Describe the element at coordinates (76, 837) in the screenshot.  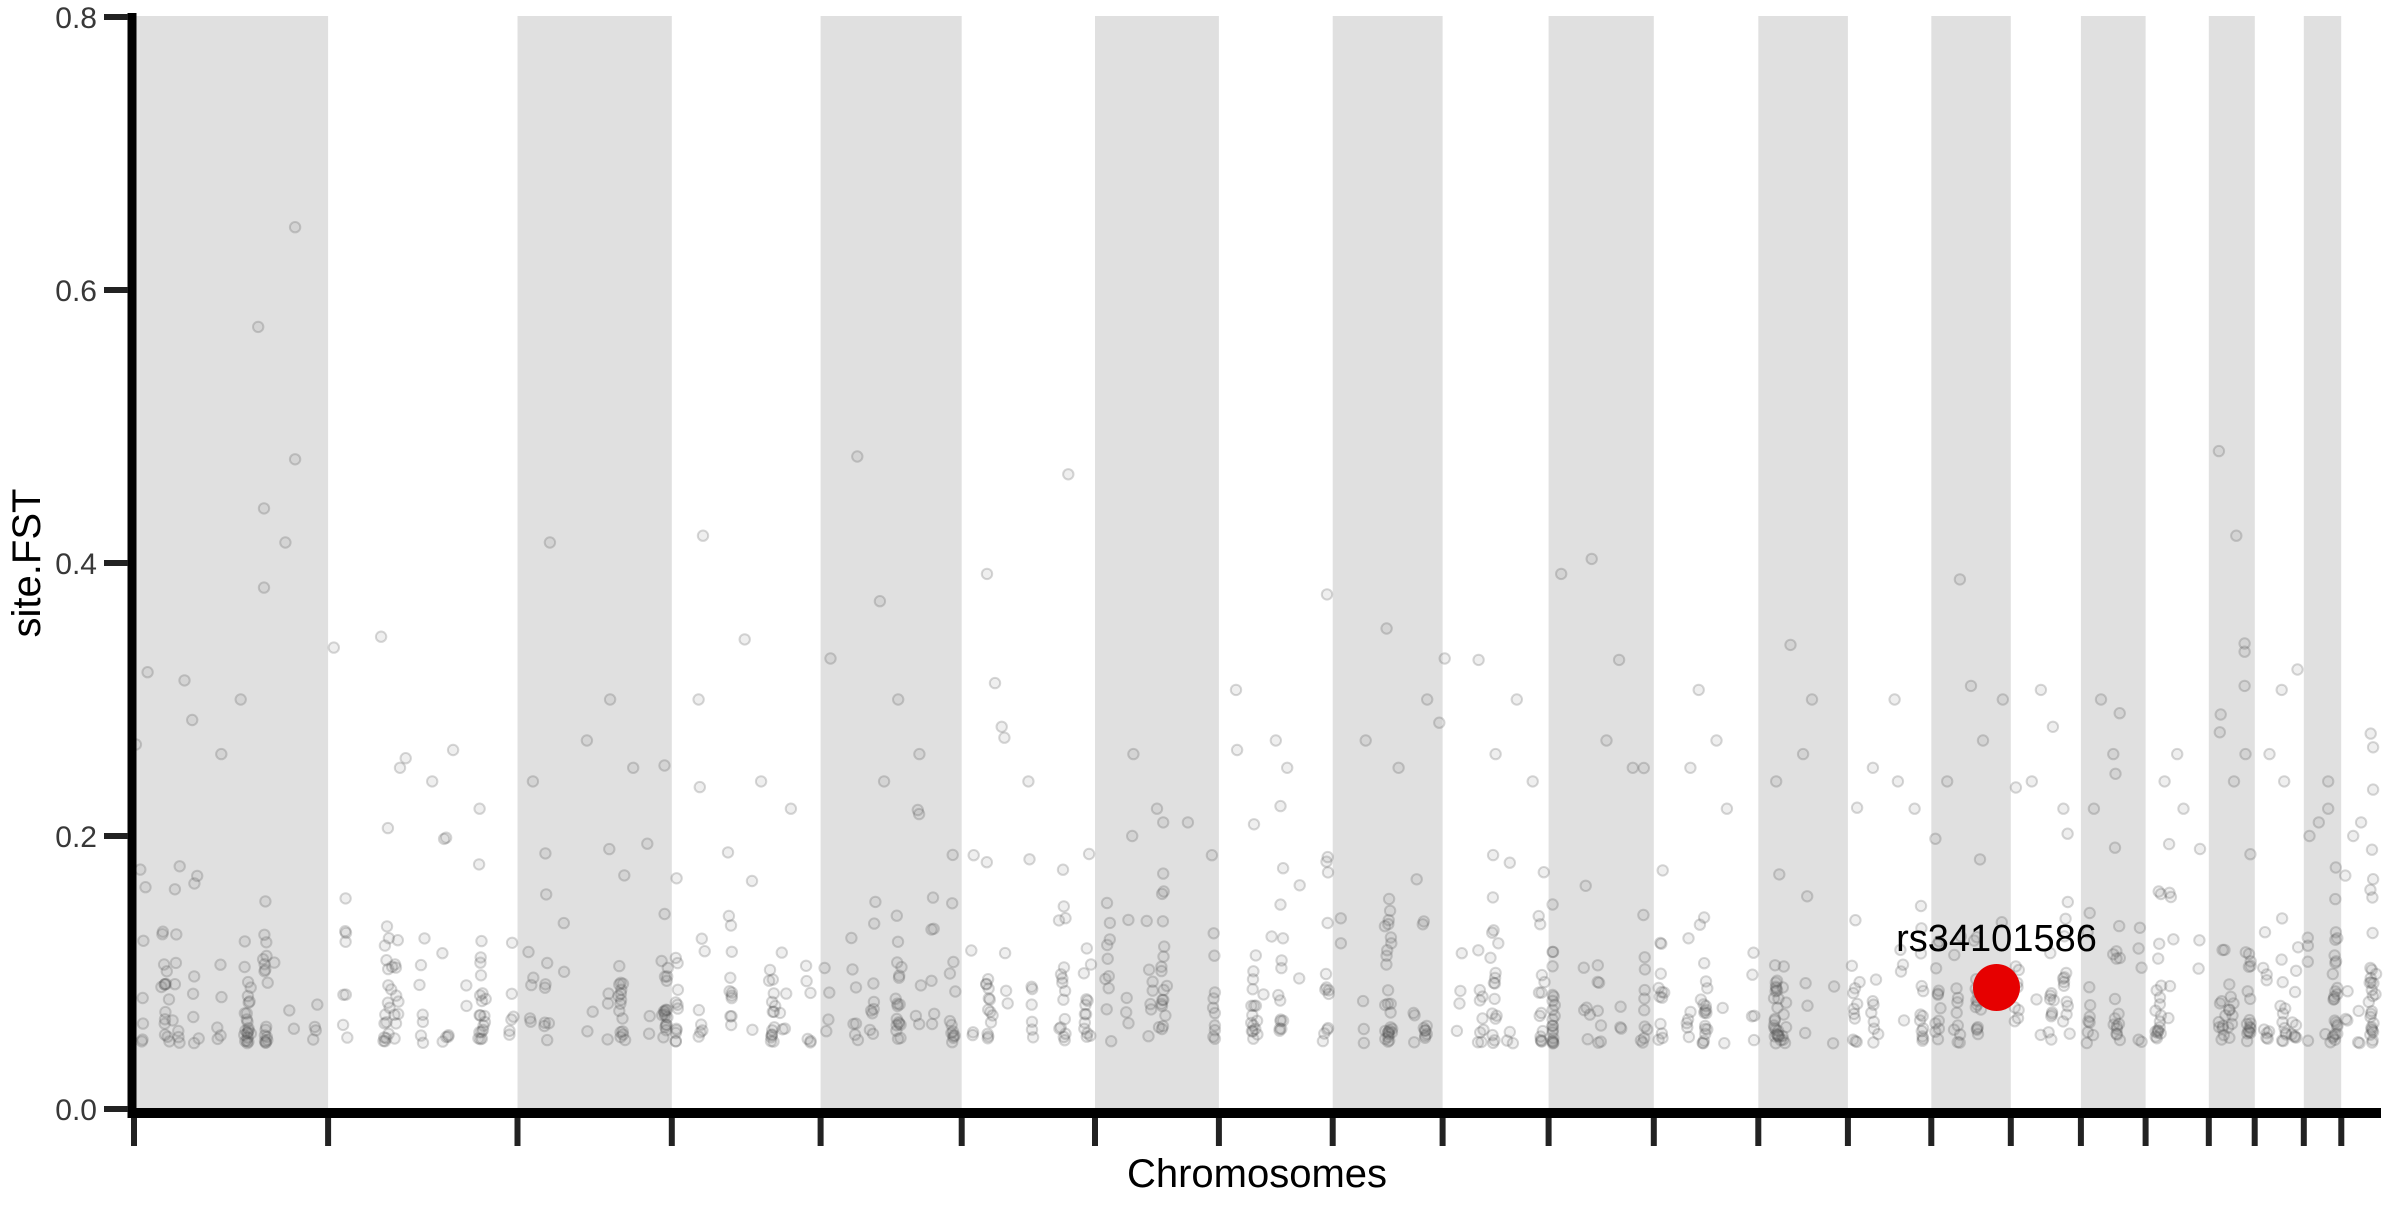
I see `y-tick-label-0.2: 0.2` at that location.